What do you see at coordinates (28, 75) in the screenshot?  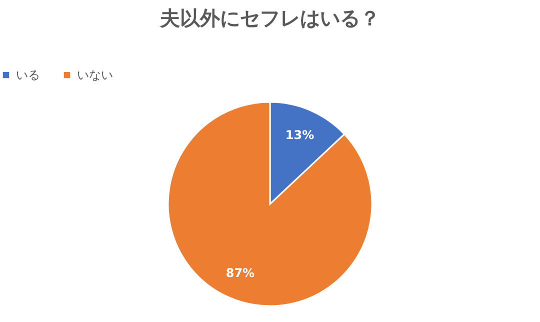 I see `legend-label: いる` at bounding box center [28, 75].